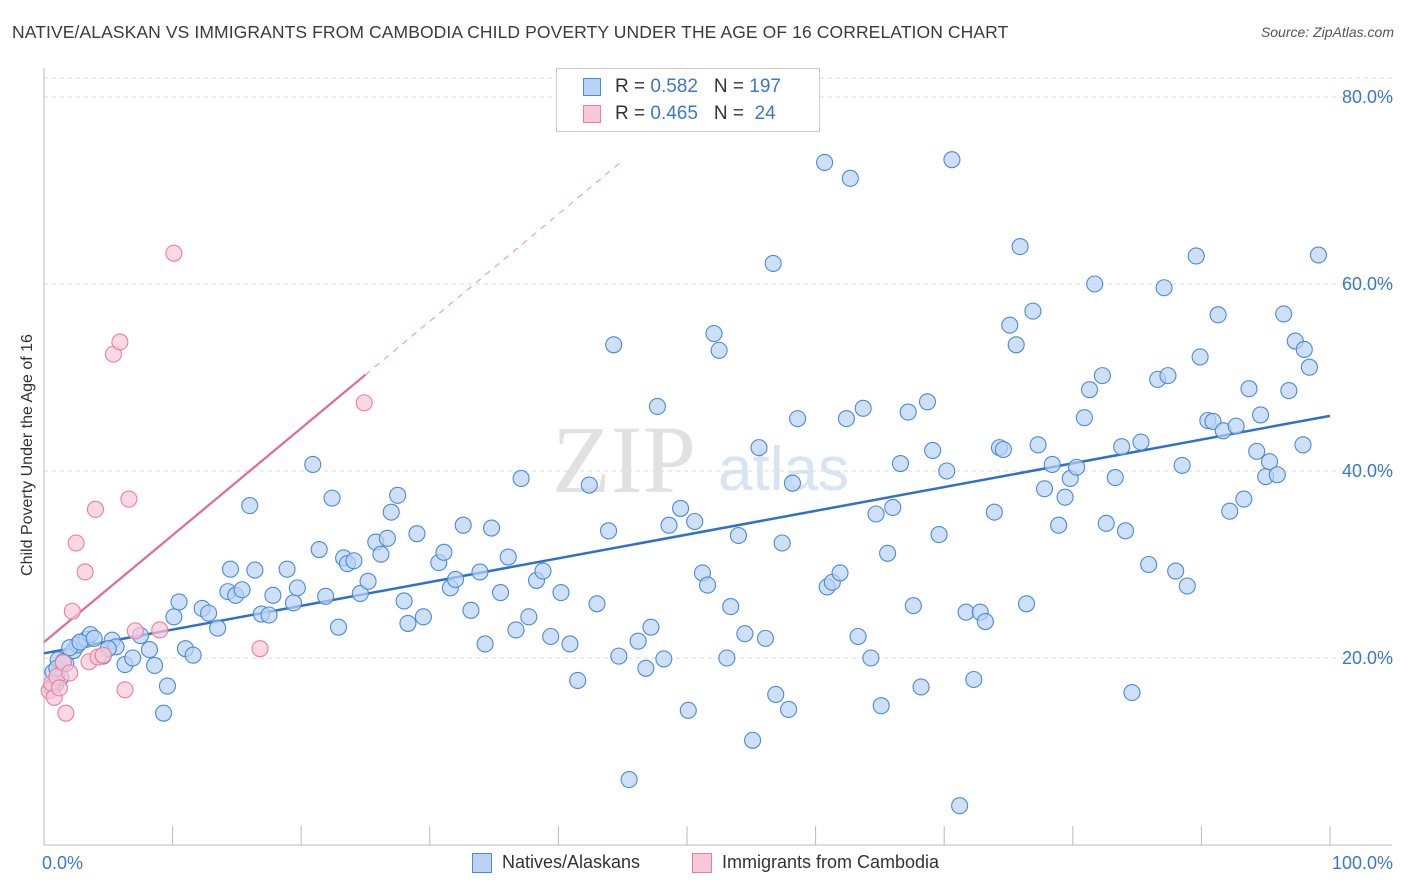 The image size is (1406, 892). What do you see at coordinates (1362, 863) in the screenshot?
I see `x-tick-label-100: 100.0%` at bounding box center [1362, 863].